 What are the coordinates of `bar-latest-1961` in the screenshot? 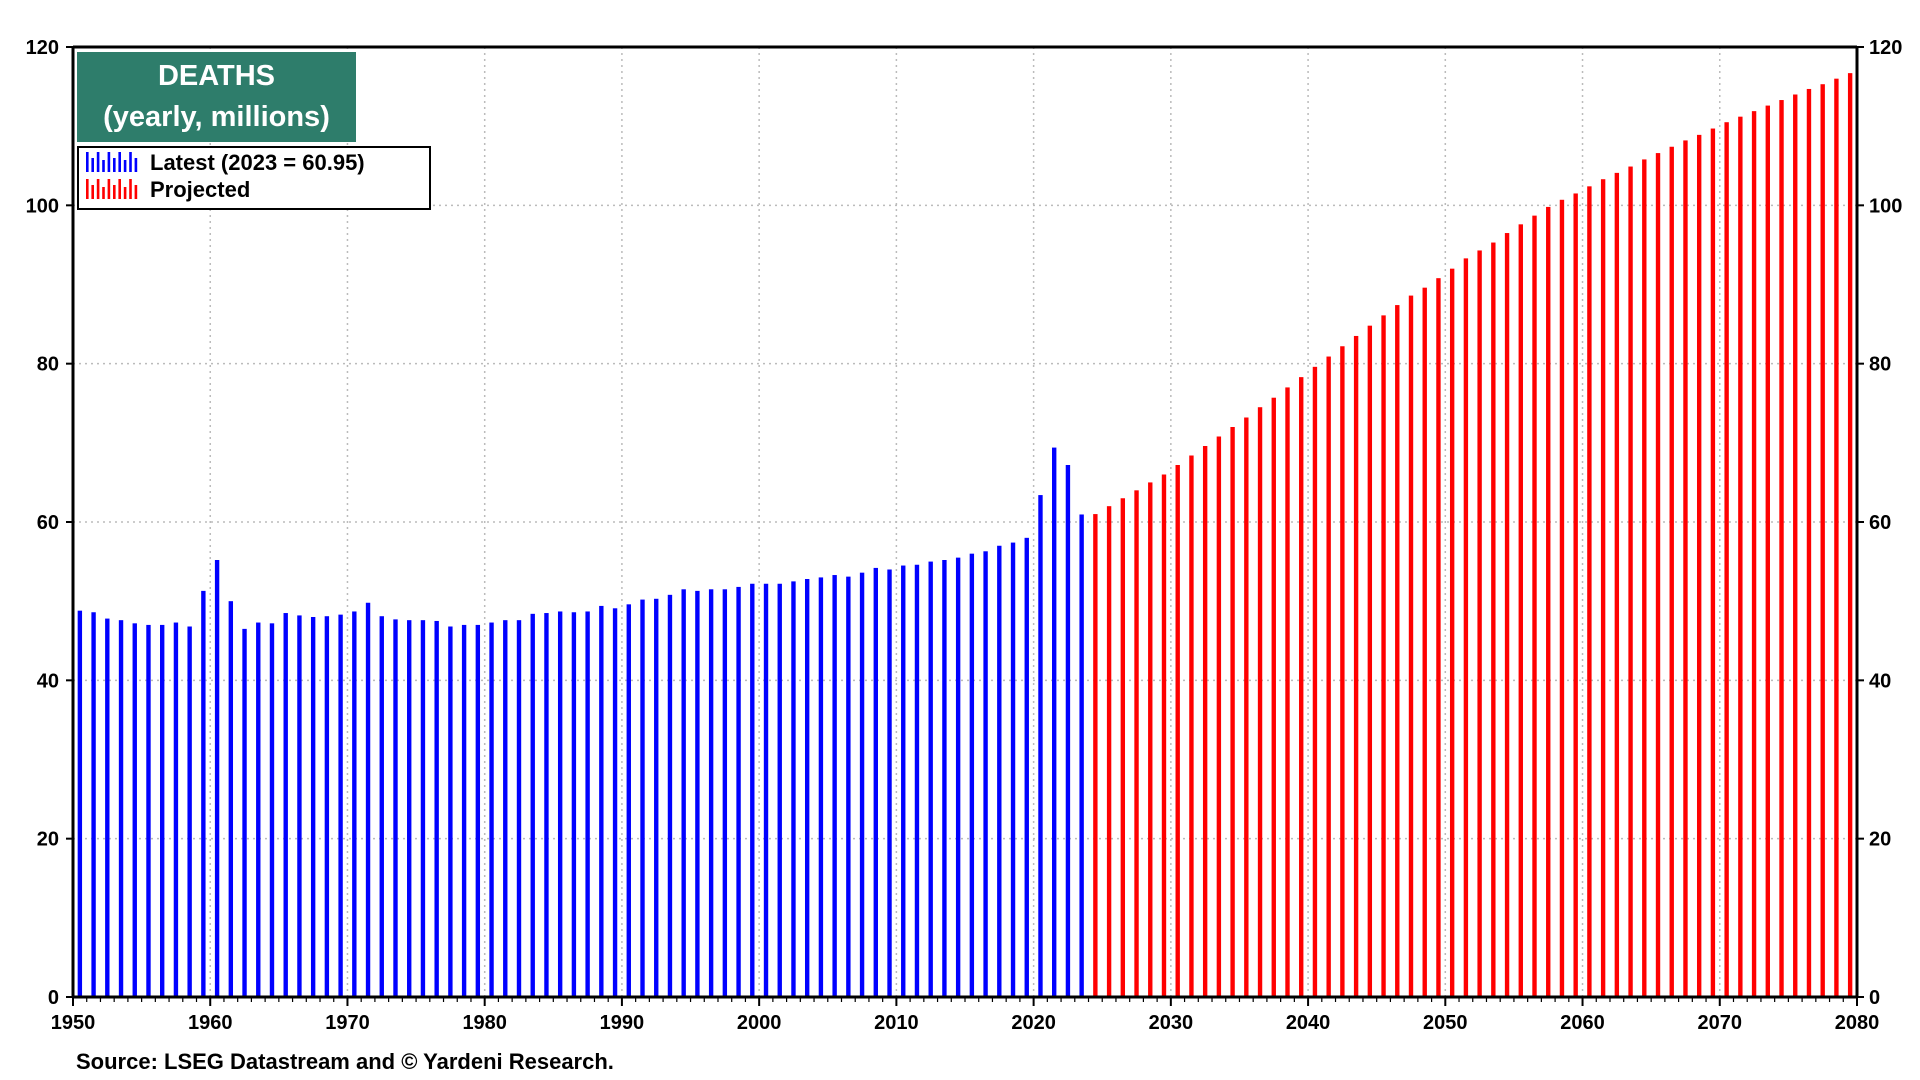 It's located at (231, 799).